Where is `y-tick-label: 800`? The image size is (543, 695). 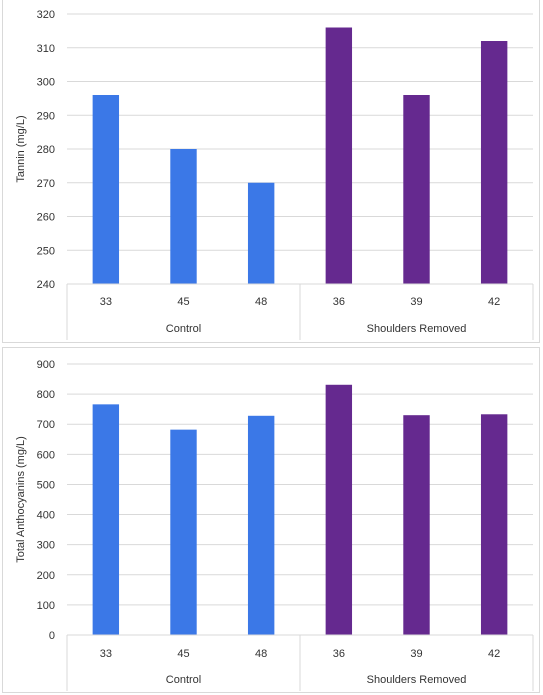 y-tick-label: 800 is located at coordinates (46, 395).